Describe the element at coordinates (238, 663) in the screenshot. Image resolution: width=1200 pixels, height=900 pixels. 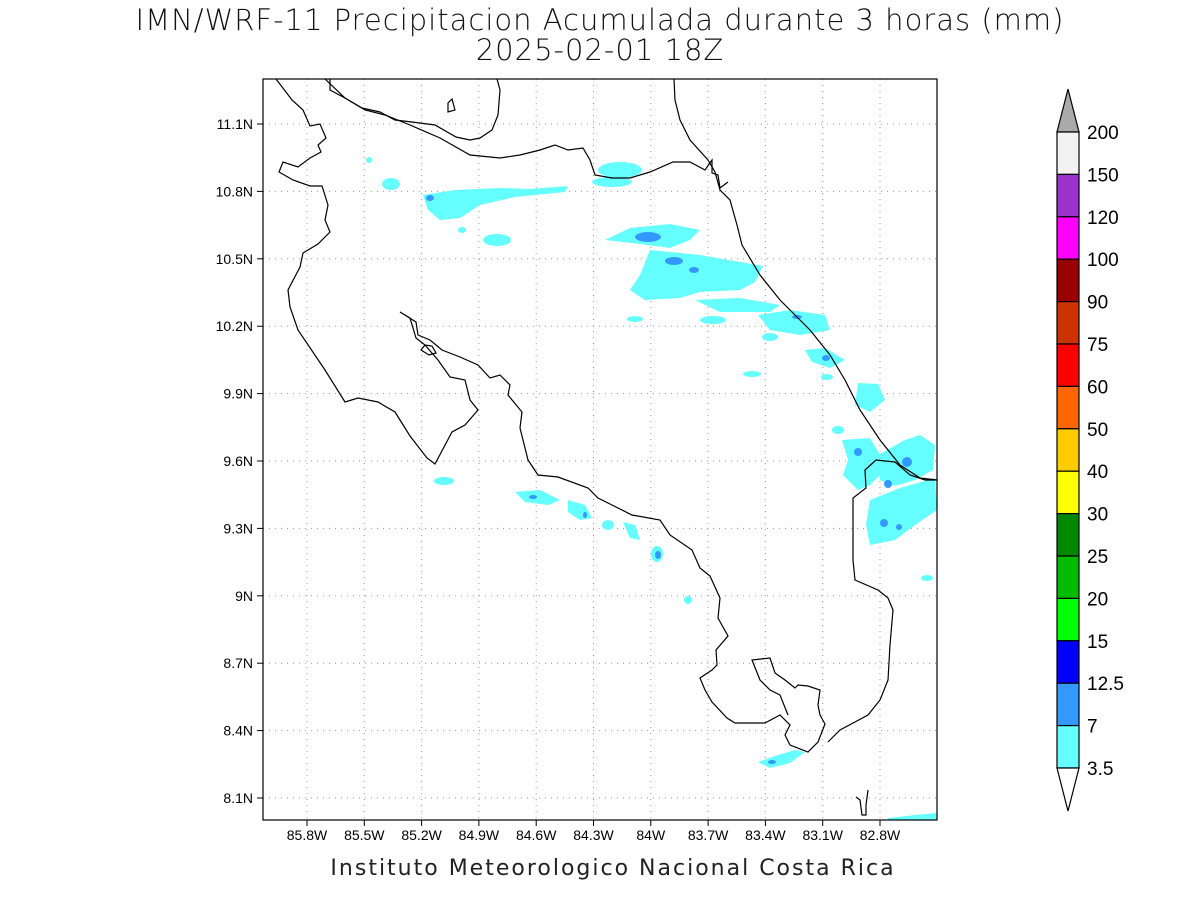
I see `lat-tick-label: 8.7N` at that location.